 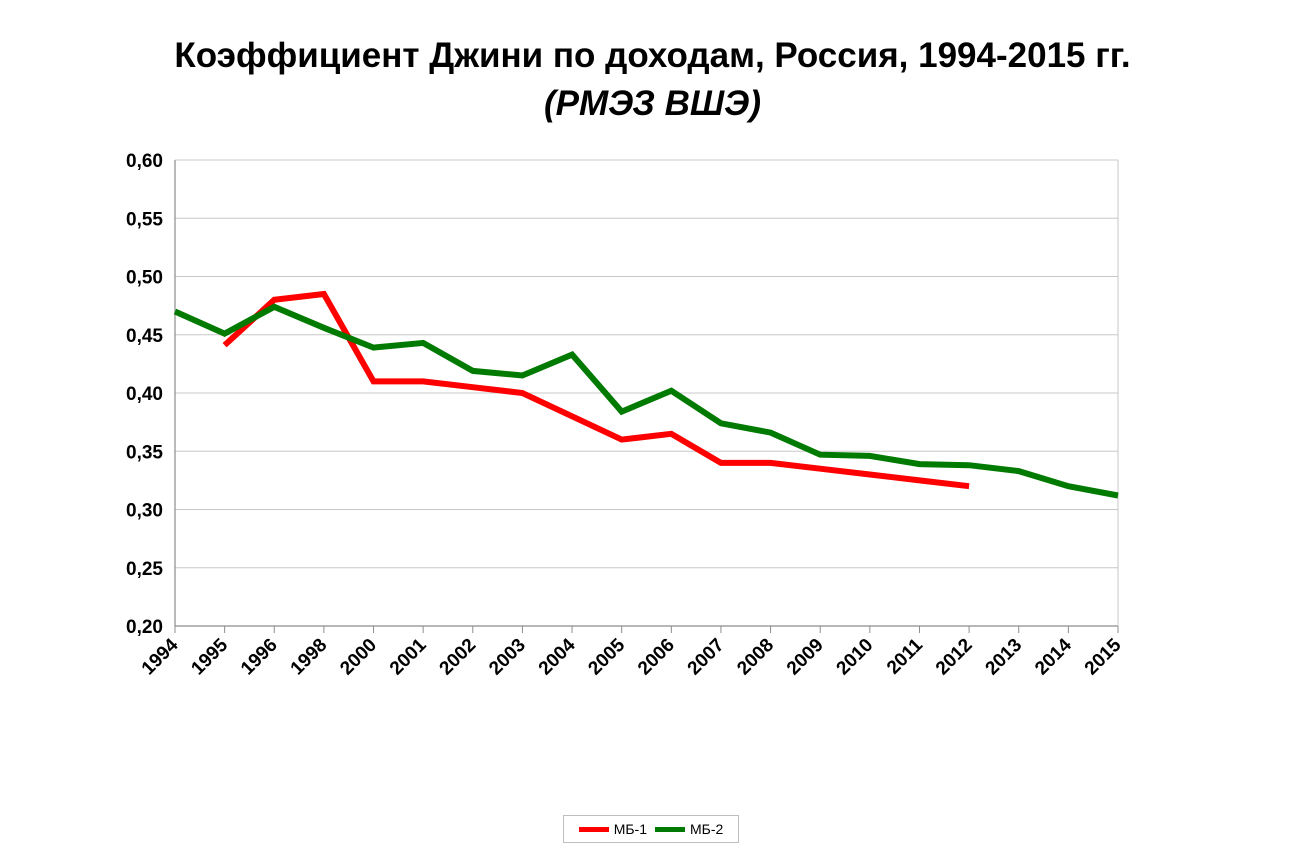 What do you see at coordinates (144, 452) in the screenshot?
I see `y-tick-label: 0,35` at bounding box center [144, 452].